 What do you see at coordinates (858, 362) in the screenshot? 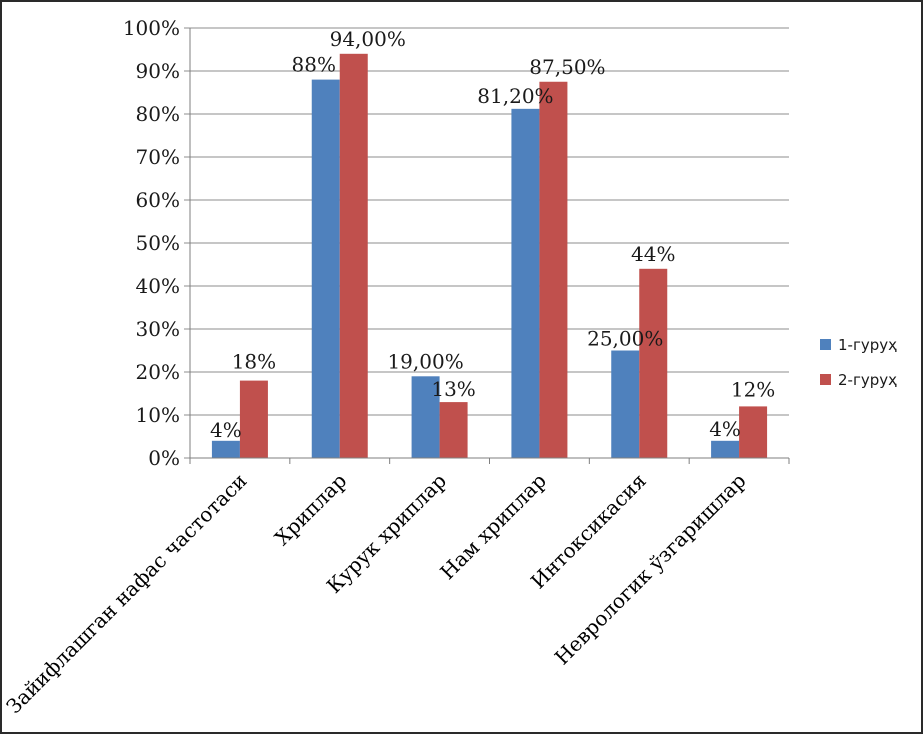
I see `legend: 1-гуруҳ 2-гуруҳ` at bounding box center [858, 362].